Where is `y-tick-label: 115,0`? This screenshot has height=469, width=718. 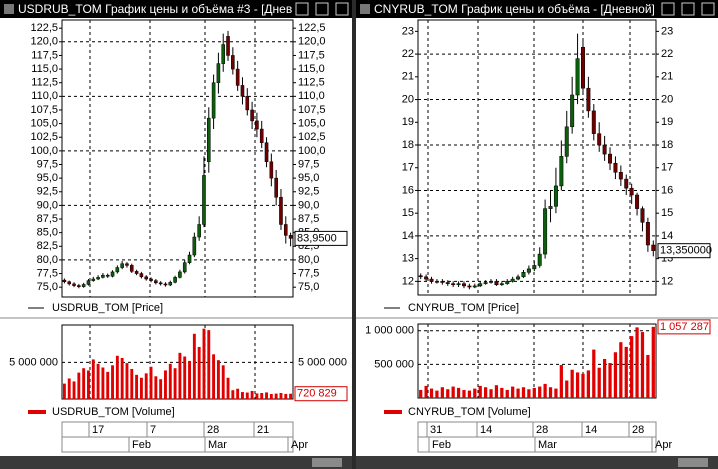 y-tick-label: 115,0 is located at coordinates (44, 69).